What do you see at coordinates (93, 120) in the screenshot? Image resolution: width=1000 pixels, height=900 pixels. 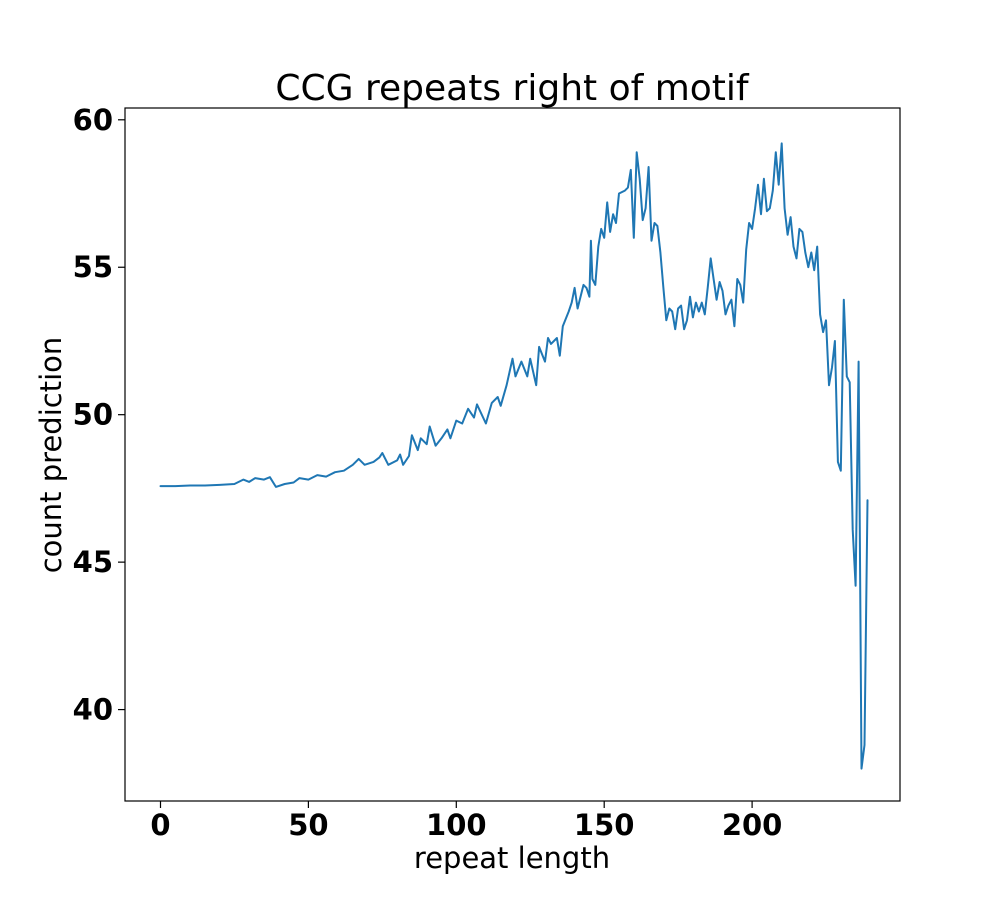 I see `y-tick-label: 60` at bounding box center [93, 120].